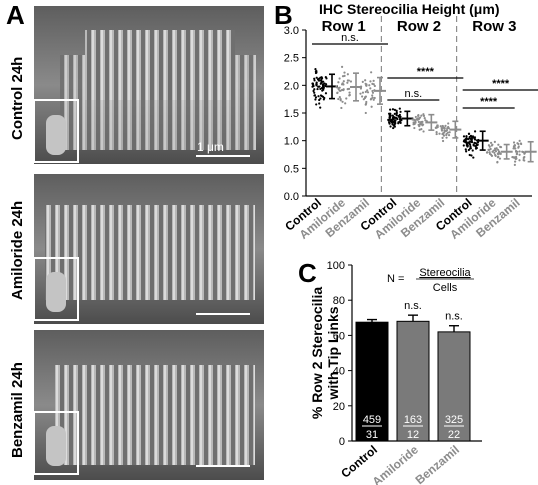 The height and width of the screenshot is (485, 538). What do you see at coordinates (148, 405) in the screenshot?
I see `micrograph-benzamil` at bounding box center [148, 405].